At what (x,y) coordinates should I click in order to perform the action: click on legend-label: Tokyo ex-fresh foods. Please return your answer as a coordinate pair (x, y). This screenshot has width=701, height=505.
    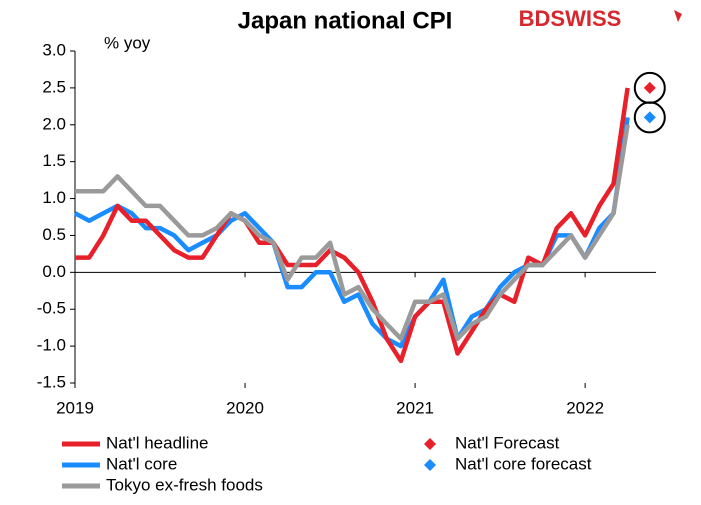
    Looking at the image, I should click on (184, 484).